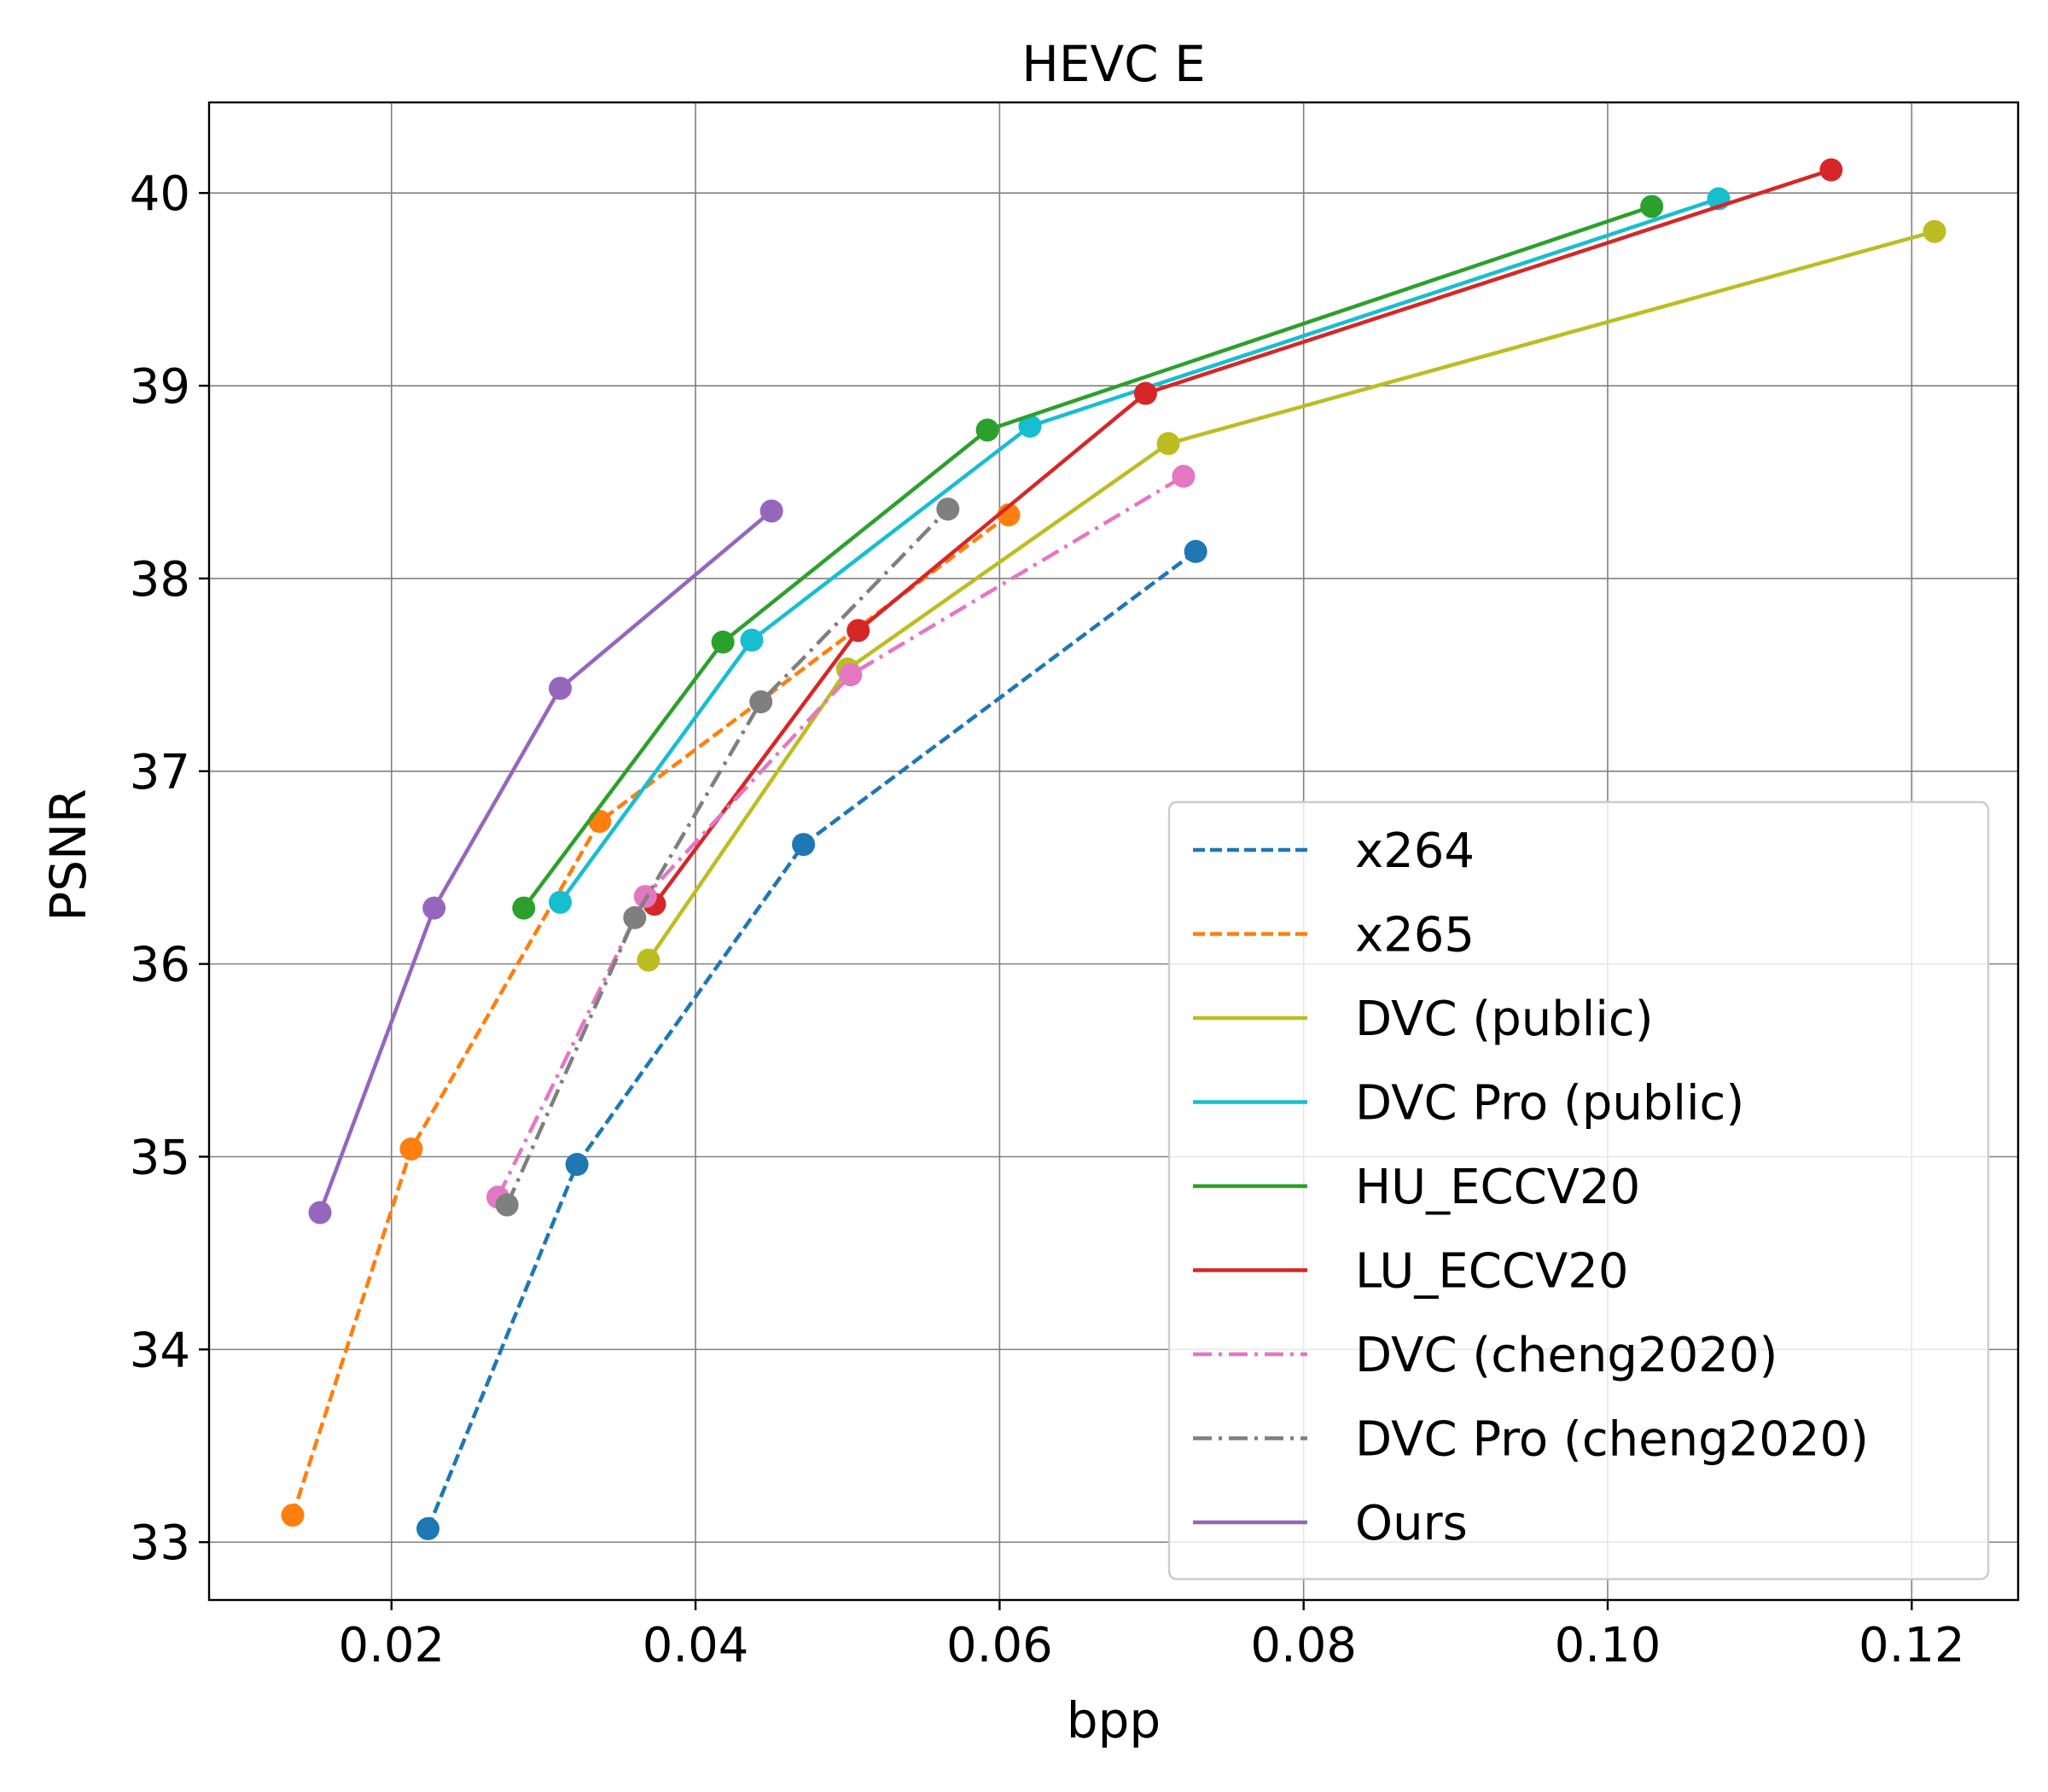  What do you see at coordinates (1504, 1020) in the screenshot?
I see `legend-label: DVC (public)` at bounding box center [1504, 1020].